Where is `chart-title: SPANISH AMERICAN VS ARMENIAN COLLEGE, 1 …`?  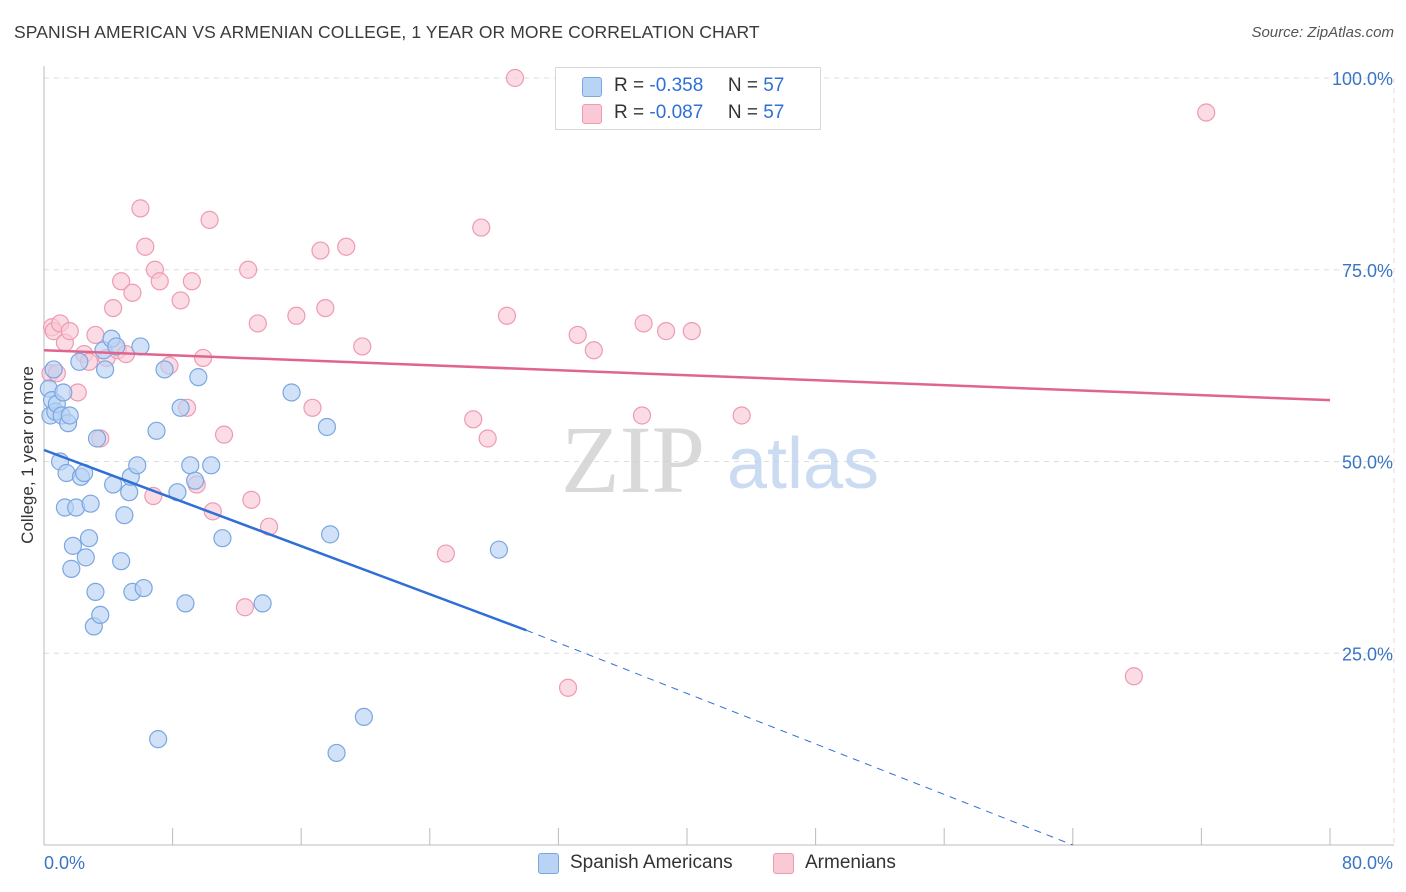 chart-title: SPANISH AMERICAN VS ARMENIAN COLLEGE, 1 … is located at coordinates (387, 32).